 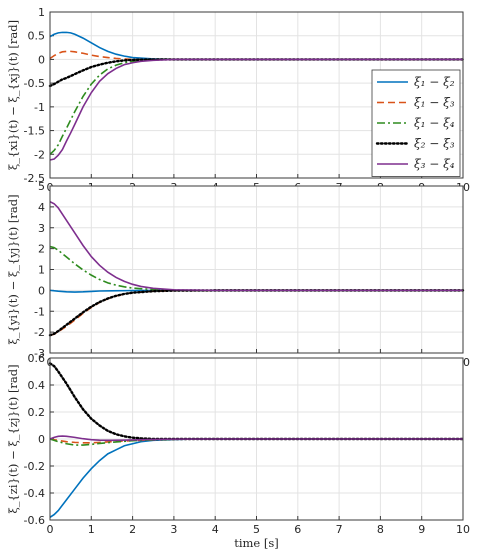 What do you see at coordinates (50, 529) in the screenshot?
I see `x-tick-label: 0` at bounding box center [50, 529].